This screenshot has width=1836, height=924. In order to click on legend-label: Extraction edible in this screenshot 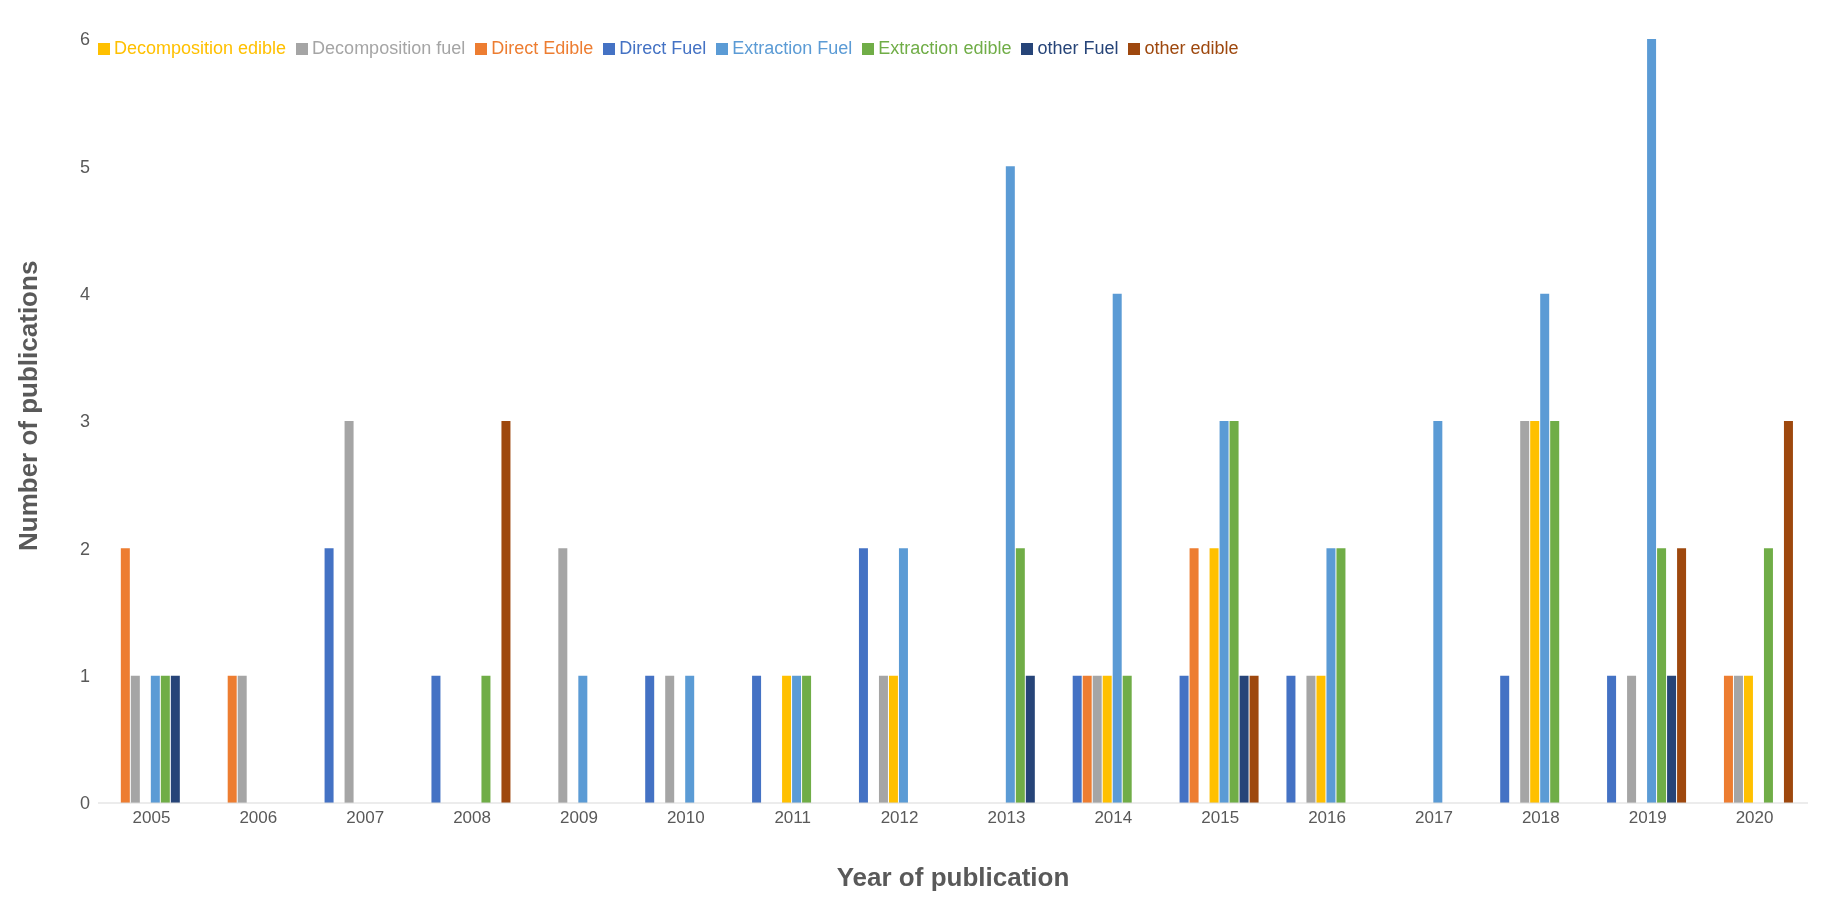, I will do `click(945, 48)`.